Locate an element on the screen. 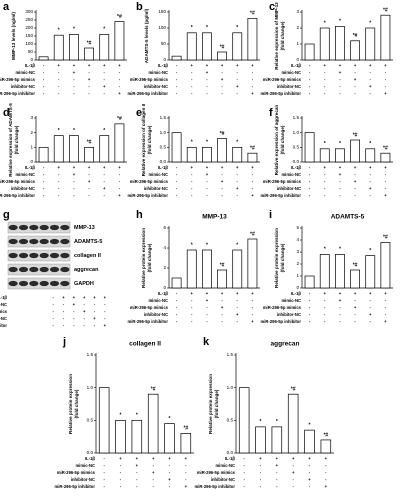 The height and width of the screenshot is (500, 400). y-tick-label: 1.5 is located at coordinates (90, 354).